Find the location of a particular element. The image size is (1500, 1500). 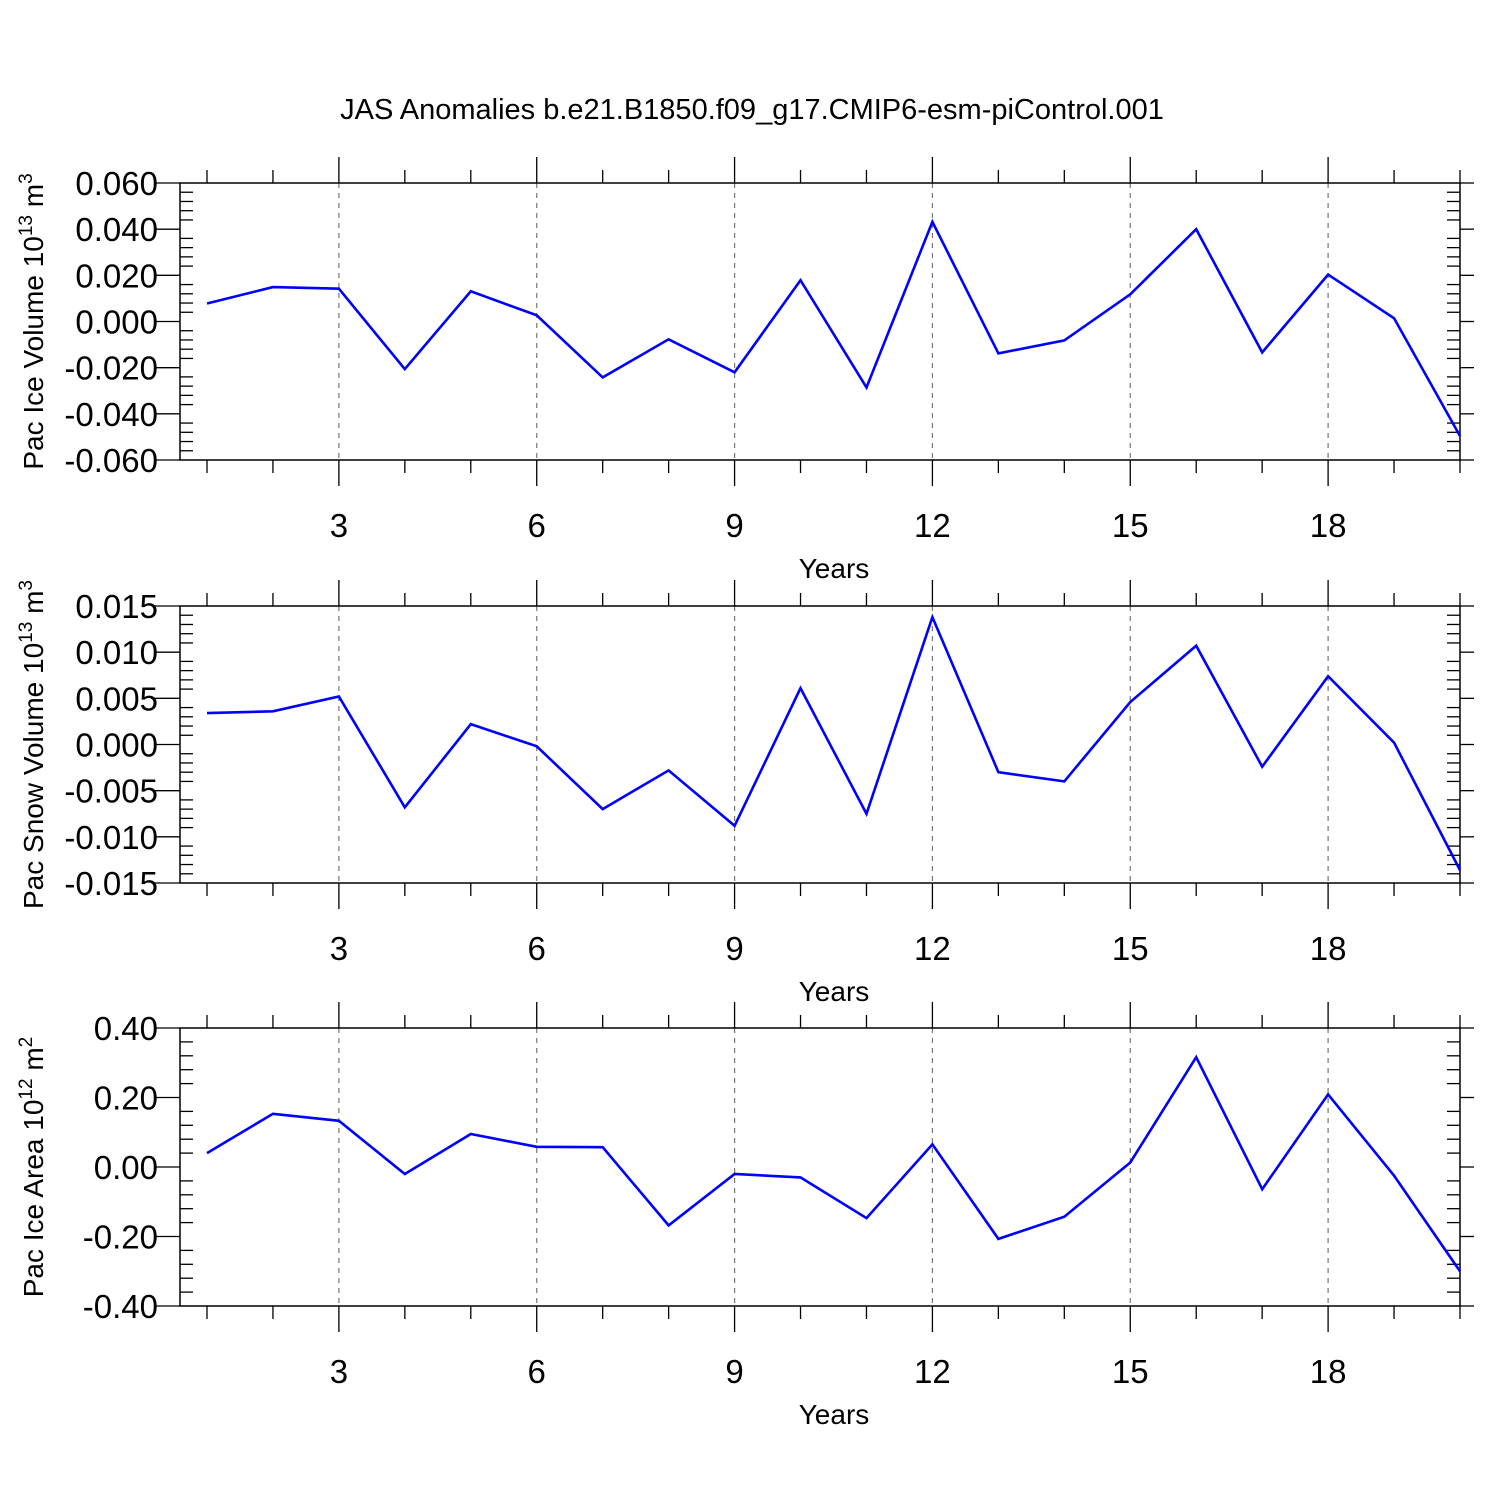

ice-volume-ytick-label-6: -0.060 is located at coordinates (111, 460).